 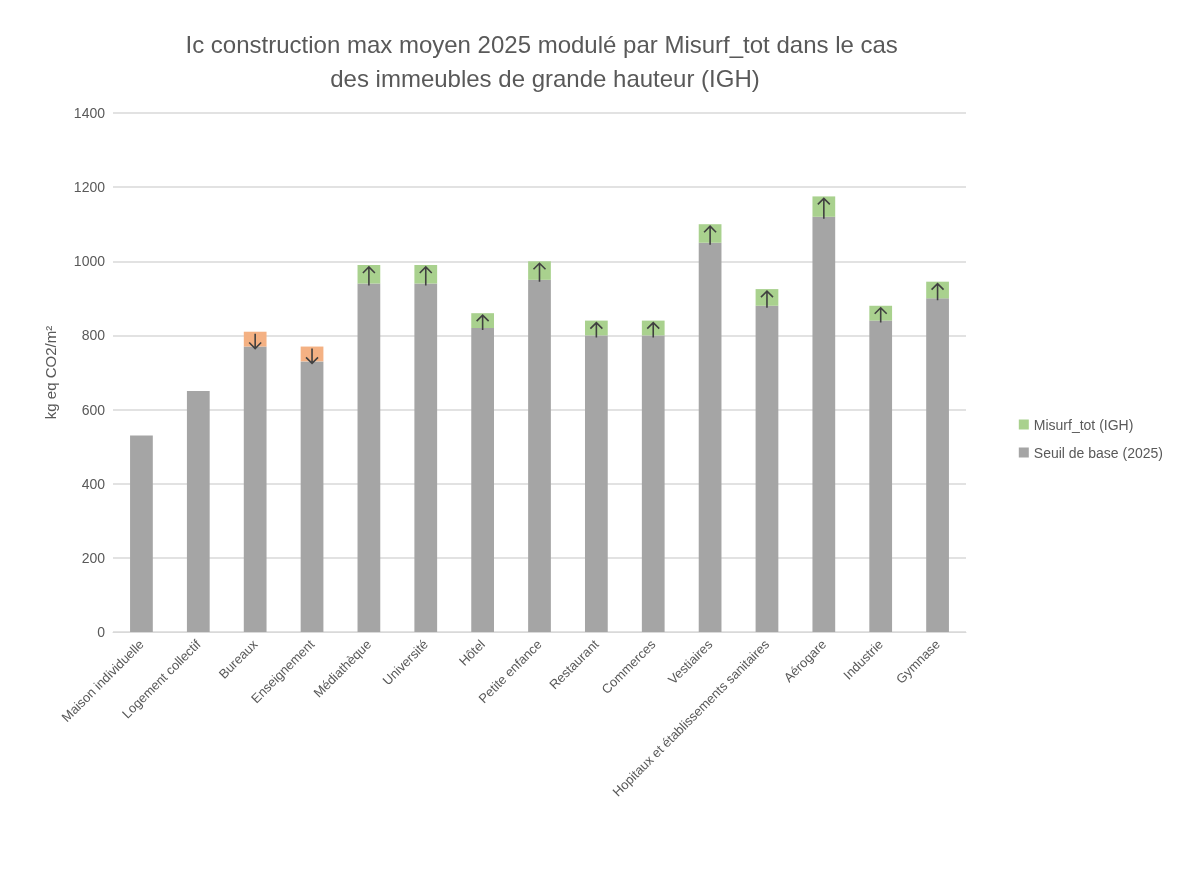 What do you see at coordinates (93, 335) in the screenshot?
I see `y-tick-label: 800` at bounding box center [93, 335].